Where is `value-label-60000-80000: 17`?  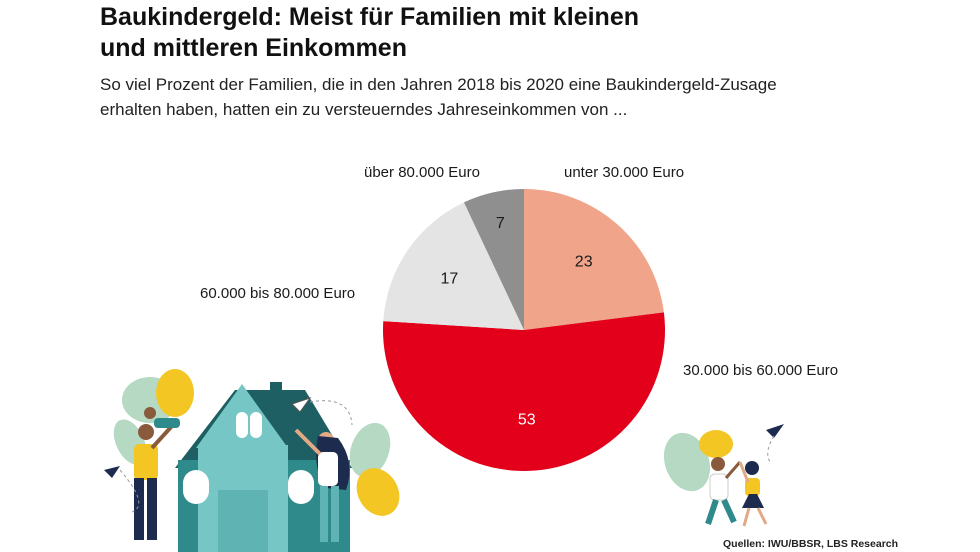
value-label-60000-80000: 17 is located at coordinates (450, 279).